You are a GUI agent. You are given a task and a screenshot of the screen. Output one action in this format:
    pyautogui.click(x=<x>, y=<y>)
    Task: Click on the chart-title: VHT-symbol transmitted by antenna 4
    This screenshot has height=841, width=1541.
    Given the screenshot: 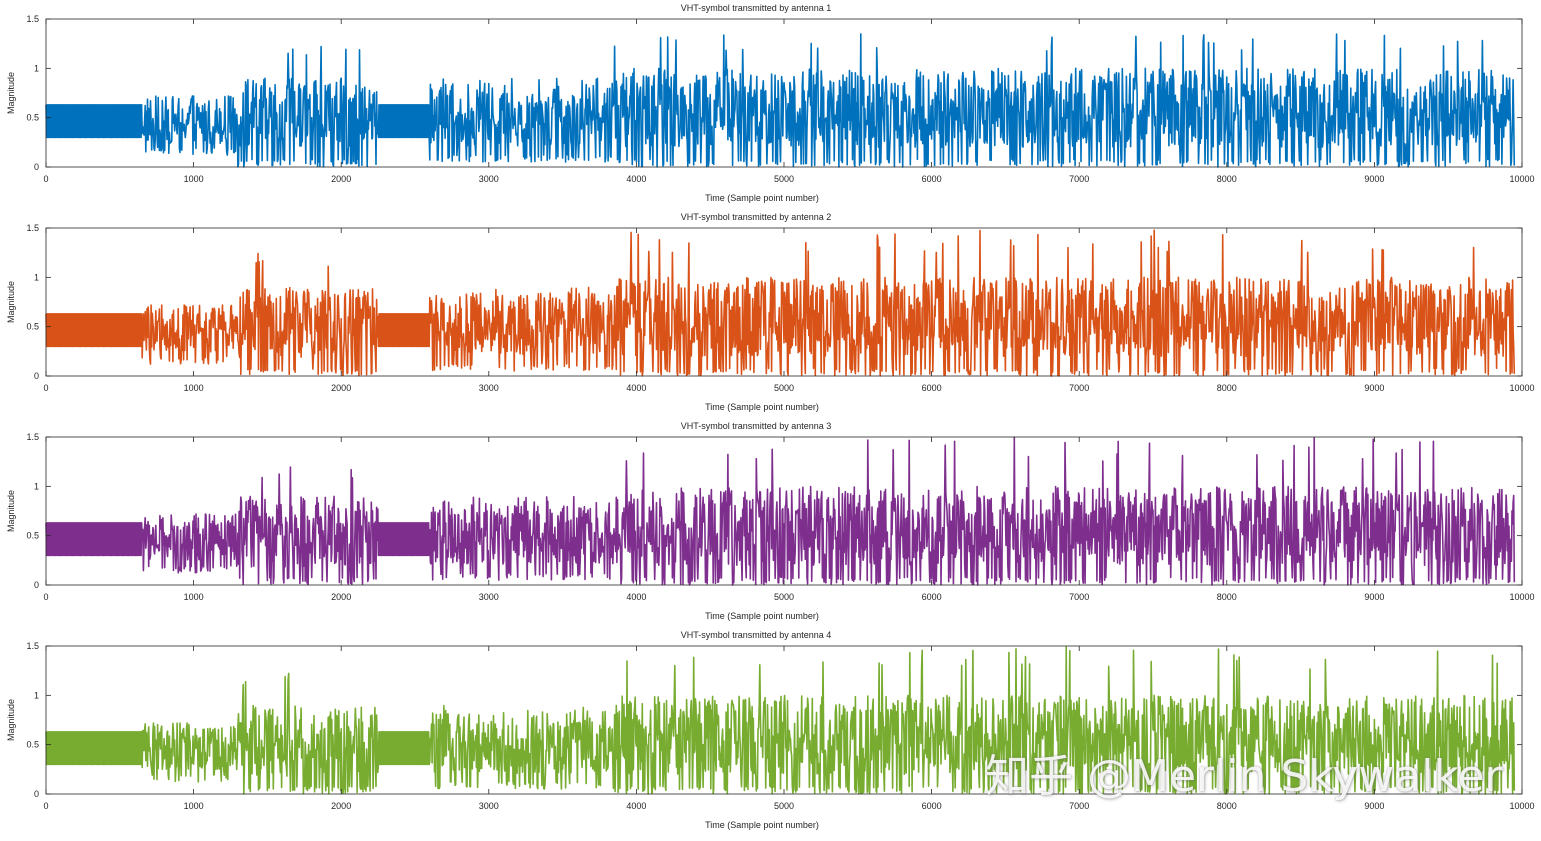 What is the action you would take?
    pyautogui.click(x=756, y=635)
    